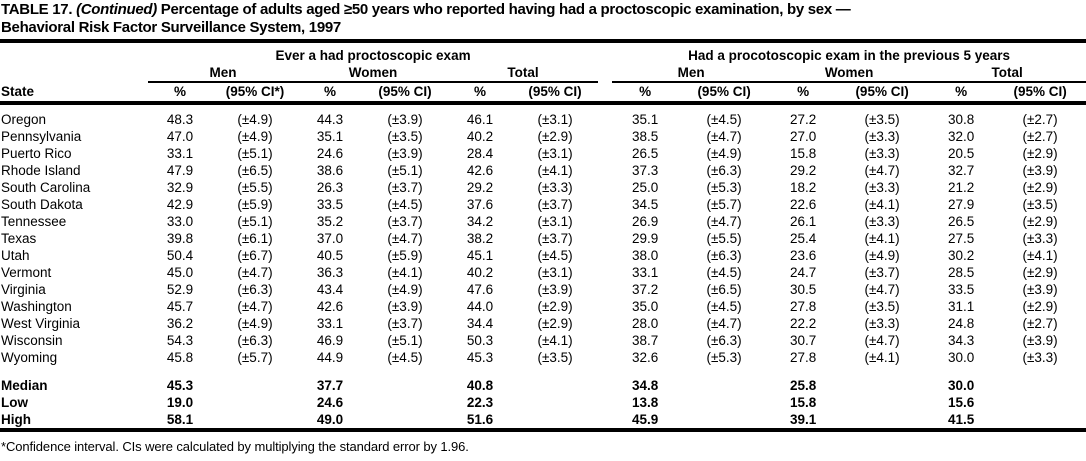 Image resolution: width=1086 pixels, height=461 pixels. What do you see at coordinates (555, 357) in the screenshot?
I see `ci-cell: (±3.5)` at bounding box center [555, 357].